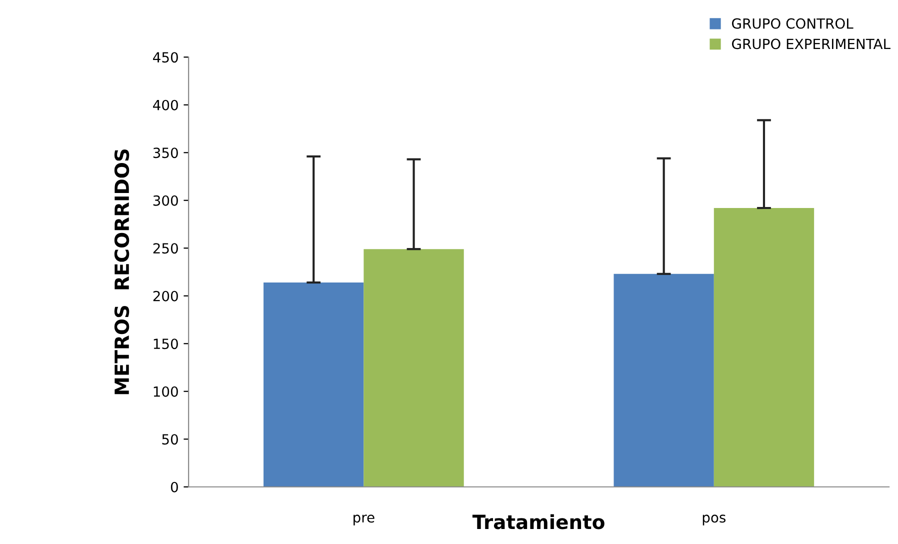  Describe the element at coordinates (165, 105) in the screenshot. I see `y-tick-label: 400` at that location.